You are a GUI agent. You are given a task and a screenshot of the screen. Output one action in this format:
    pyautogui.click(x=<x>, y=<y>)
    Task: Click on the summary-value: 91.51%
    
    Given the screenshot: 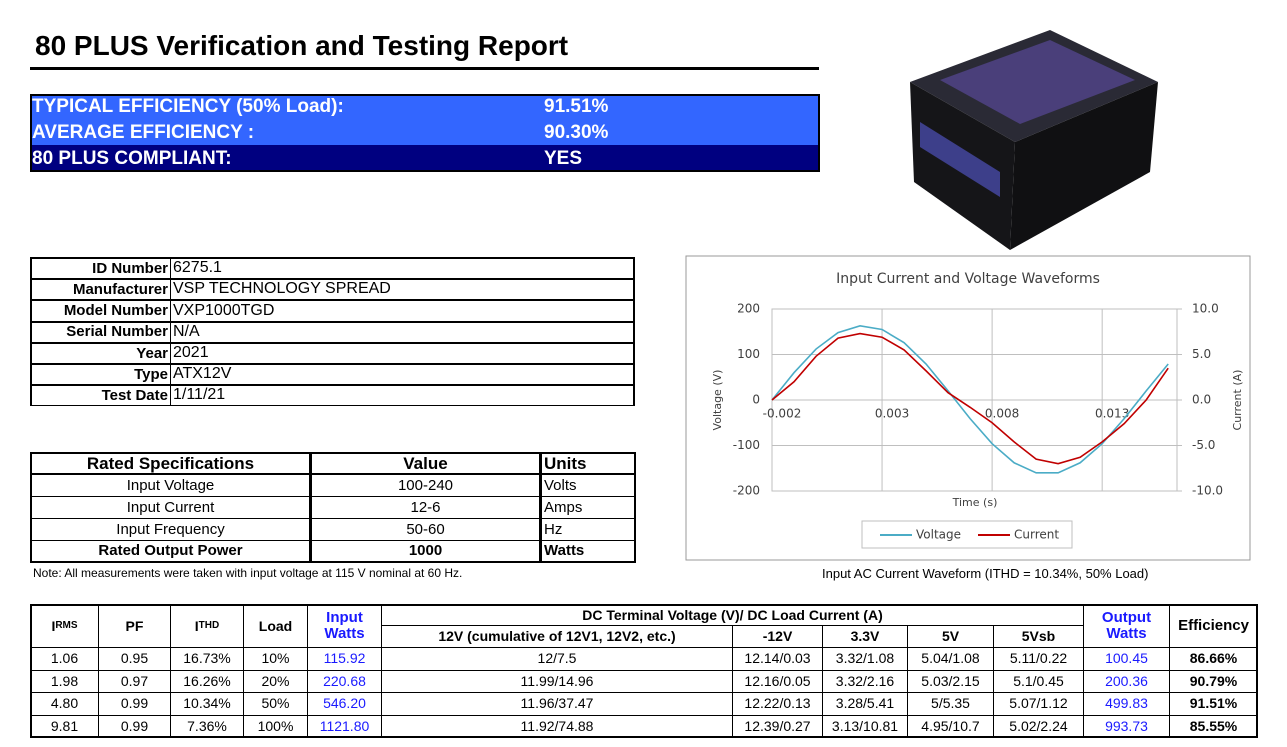 What is the action you would take?
    pyautogui.click(x=682, y=107)
    